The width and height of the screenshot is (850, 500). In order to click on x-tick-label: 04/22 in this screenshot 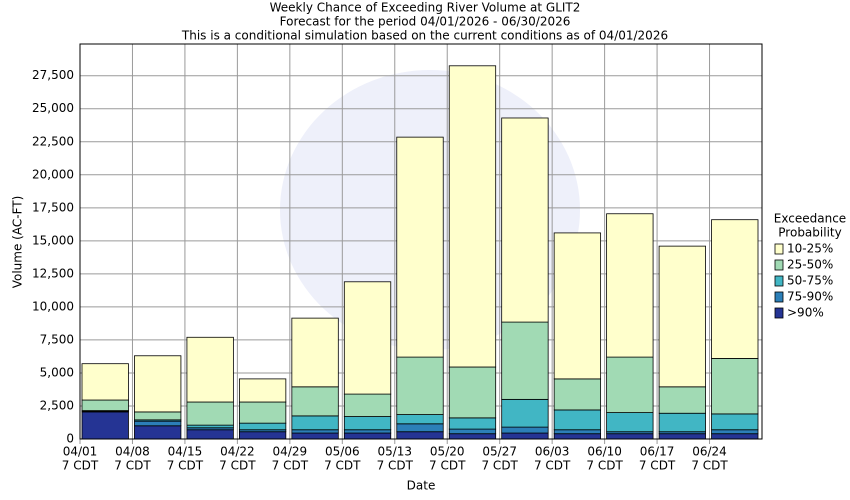, I will do `click(237, 452)`.